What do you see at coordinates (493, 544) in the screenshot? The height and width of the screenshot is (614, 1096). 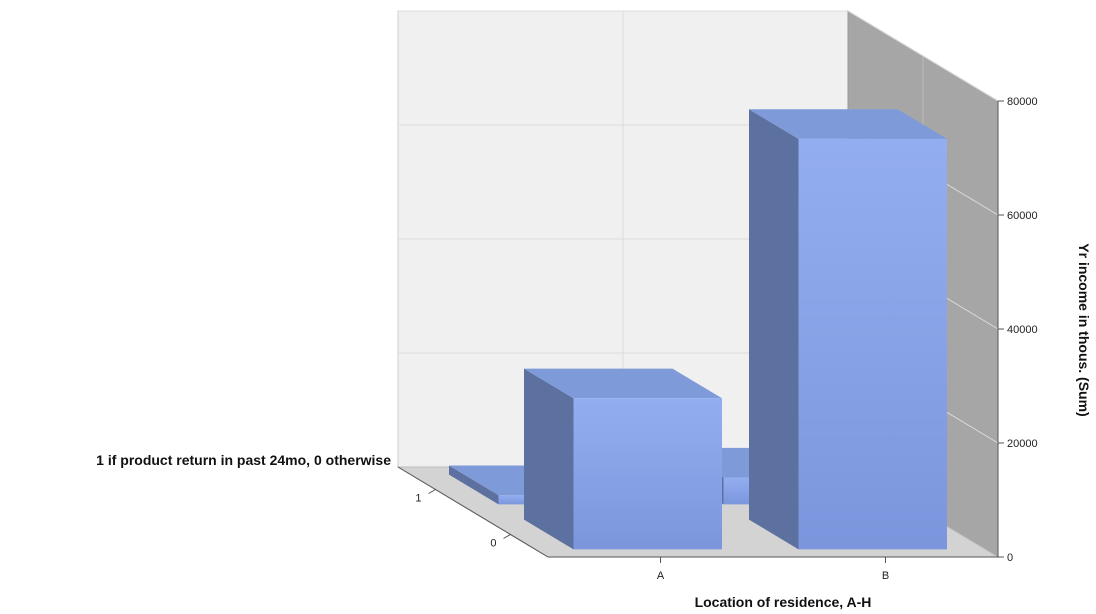 I see `z-tick-label: 0` at bounding box center [493, 544].